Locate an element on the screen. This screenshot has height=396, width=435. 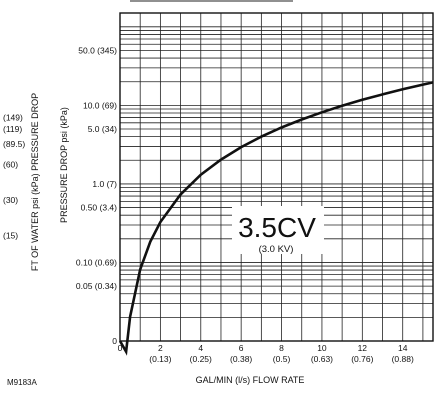
left-tick-label: (30) is located at coordinates (10, 200).